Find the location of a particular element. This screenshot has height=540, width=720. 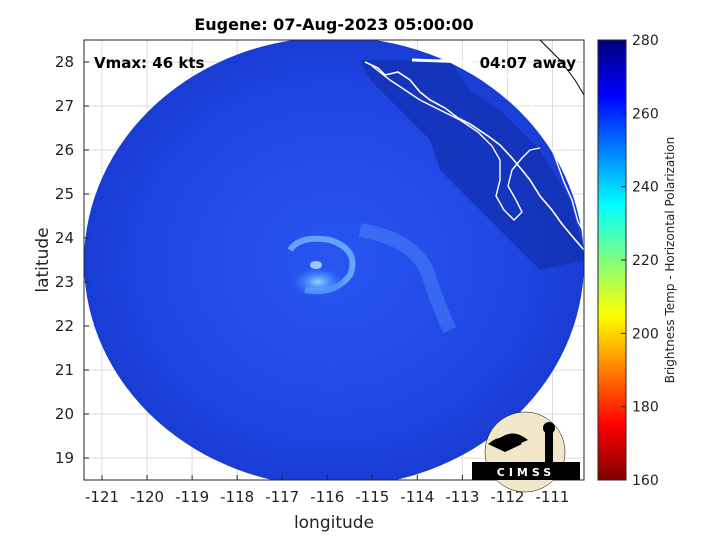

y-tick-label: 27 is located at coordinates (64, 106).